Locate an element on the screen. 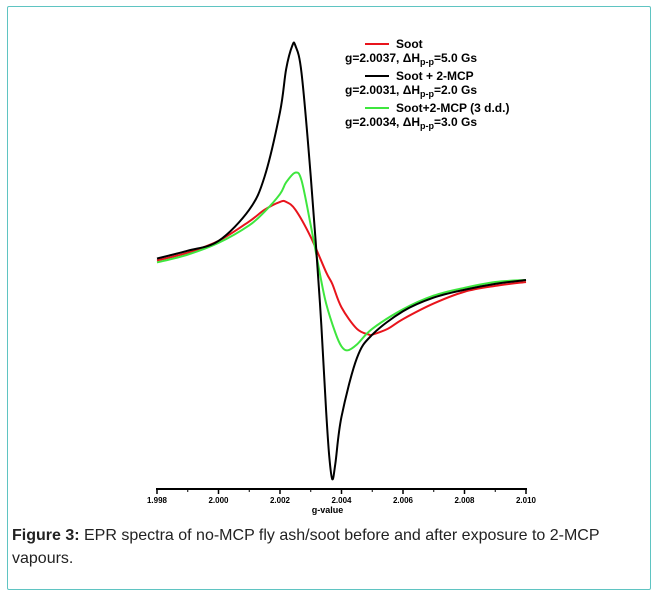 This screenshot has height=594, width=660. x-tick-label: 2.006 is located at coordinates (403, 500).